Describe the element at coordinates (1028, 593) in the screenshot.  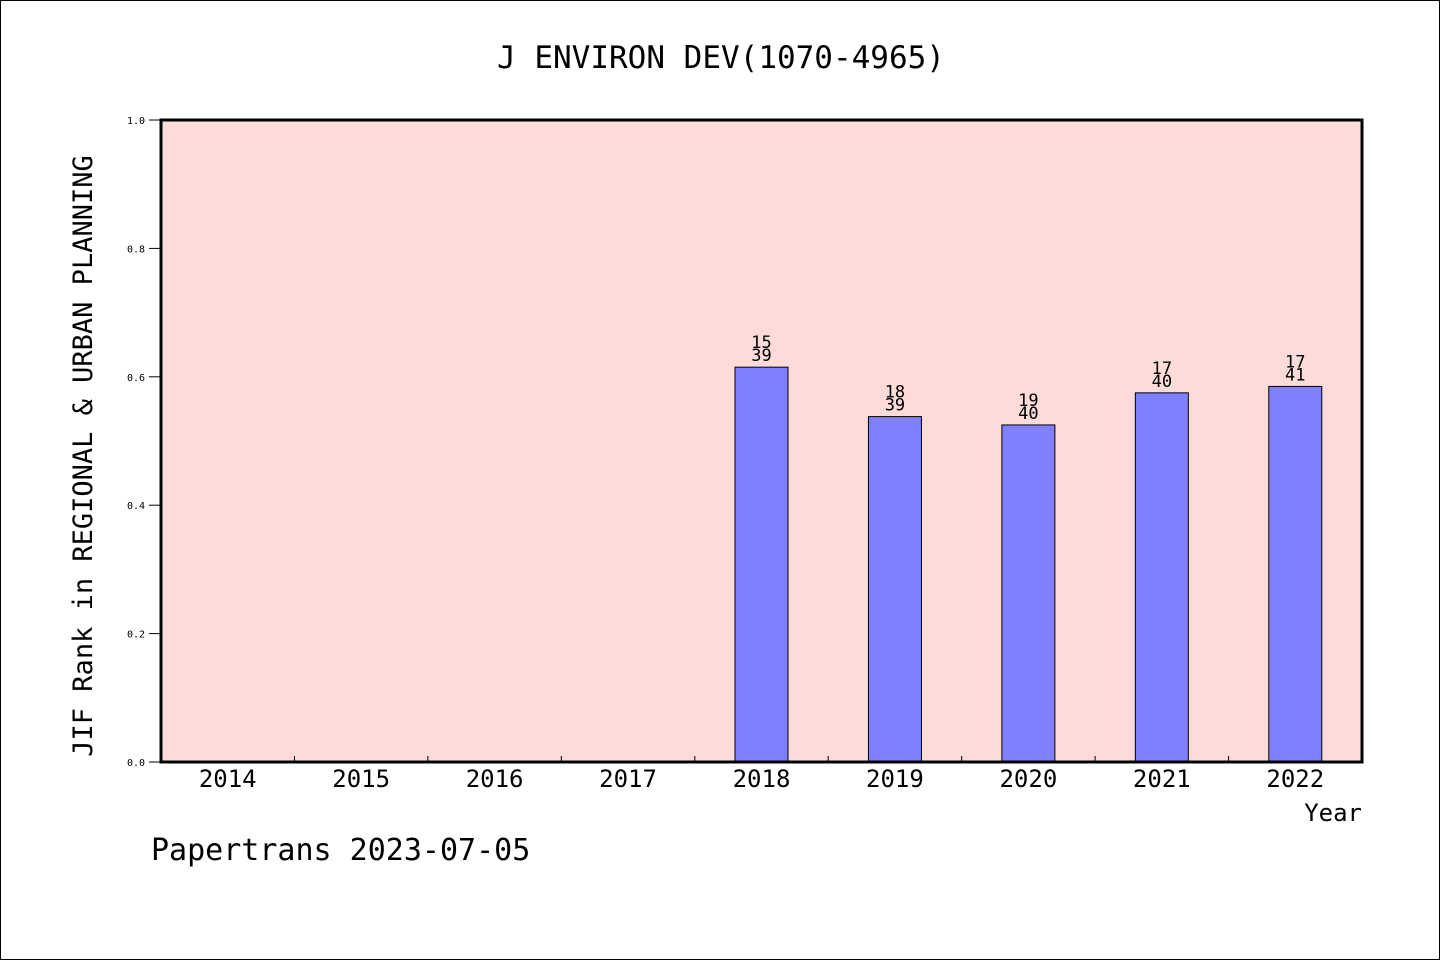
I see `bar-2020` at that location.